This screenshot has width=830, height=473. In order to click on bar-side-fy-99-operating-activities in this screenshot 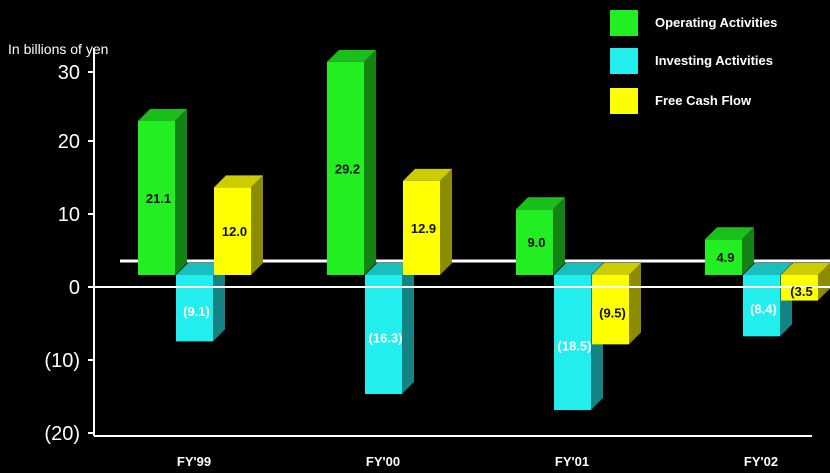, I will do `click(181, 191)`.